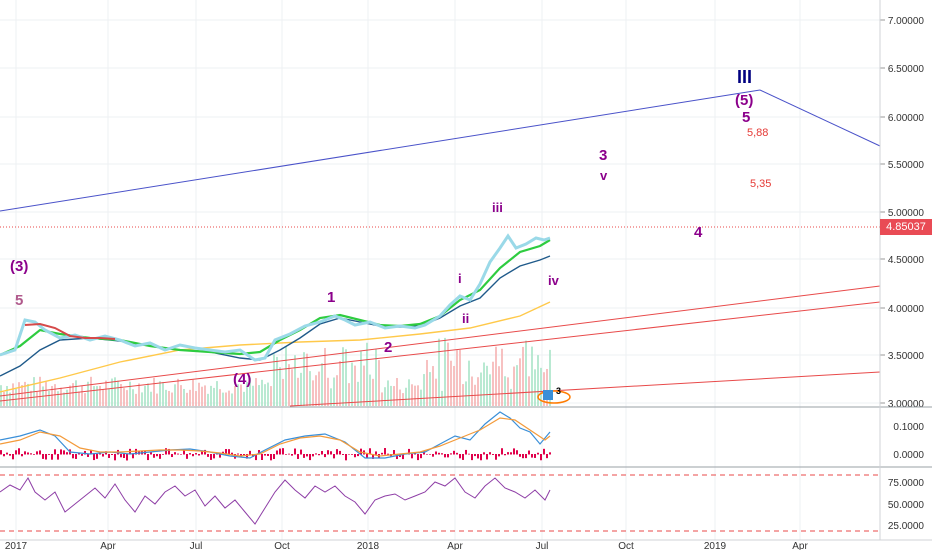 The image size is (932, 550). What do you see at coordinates (465, 318) in the screenshot?
I see `wave-label-ii: ii` at bounding box center [465, 318].